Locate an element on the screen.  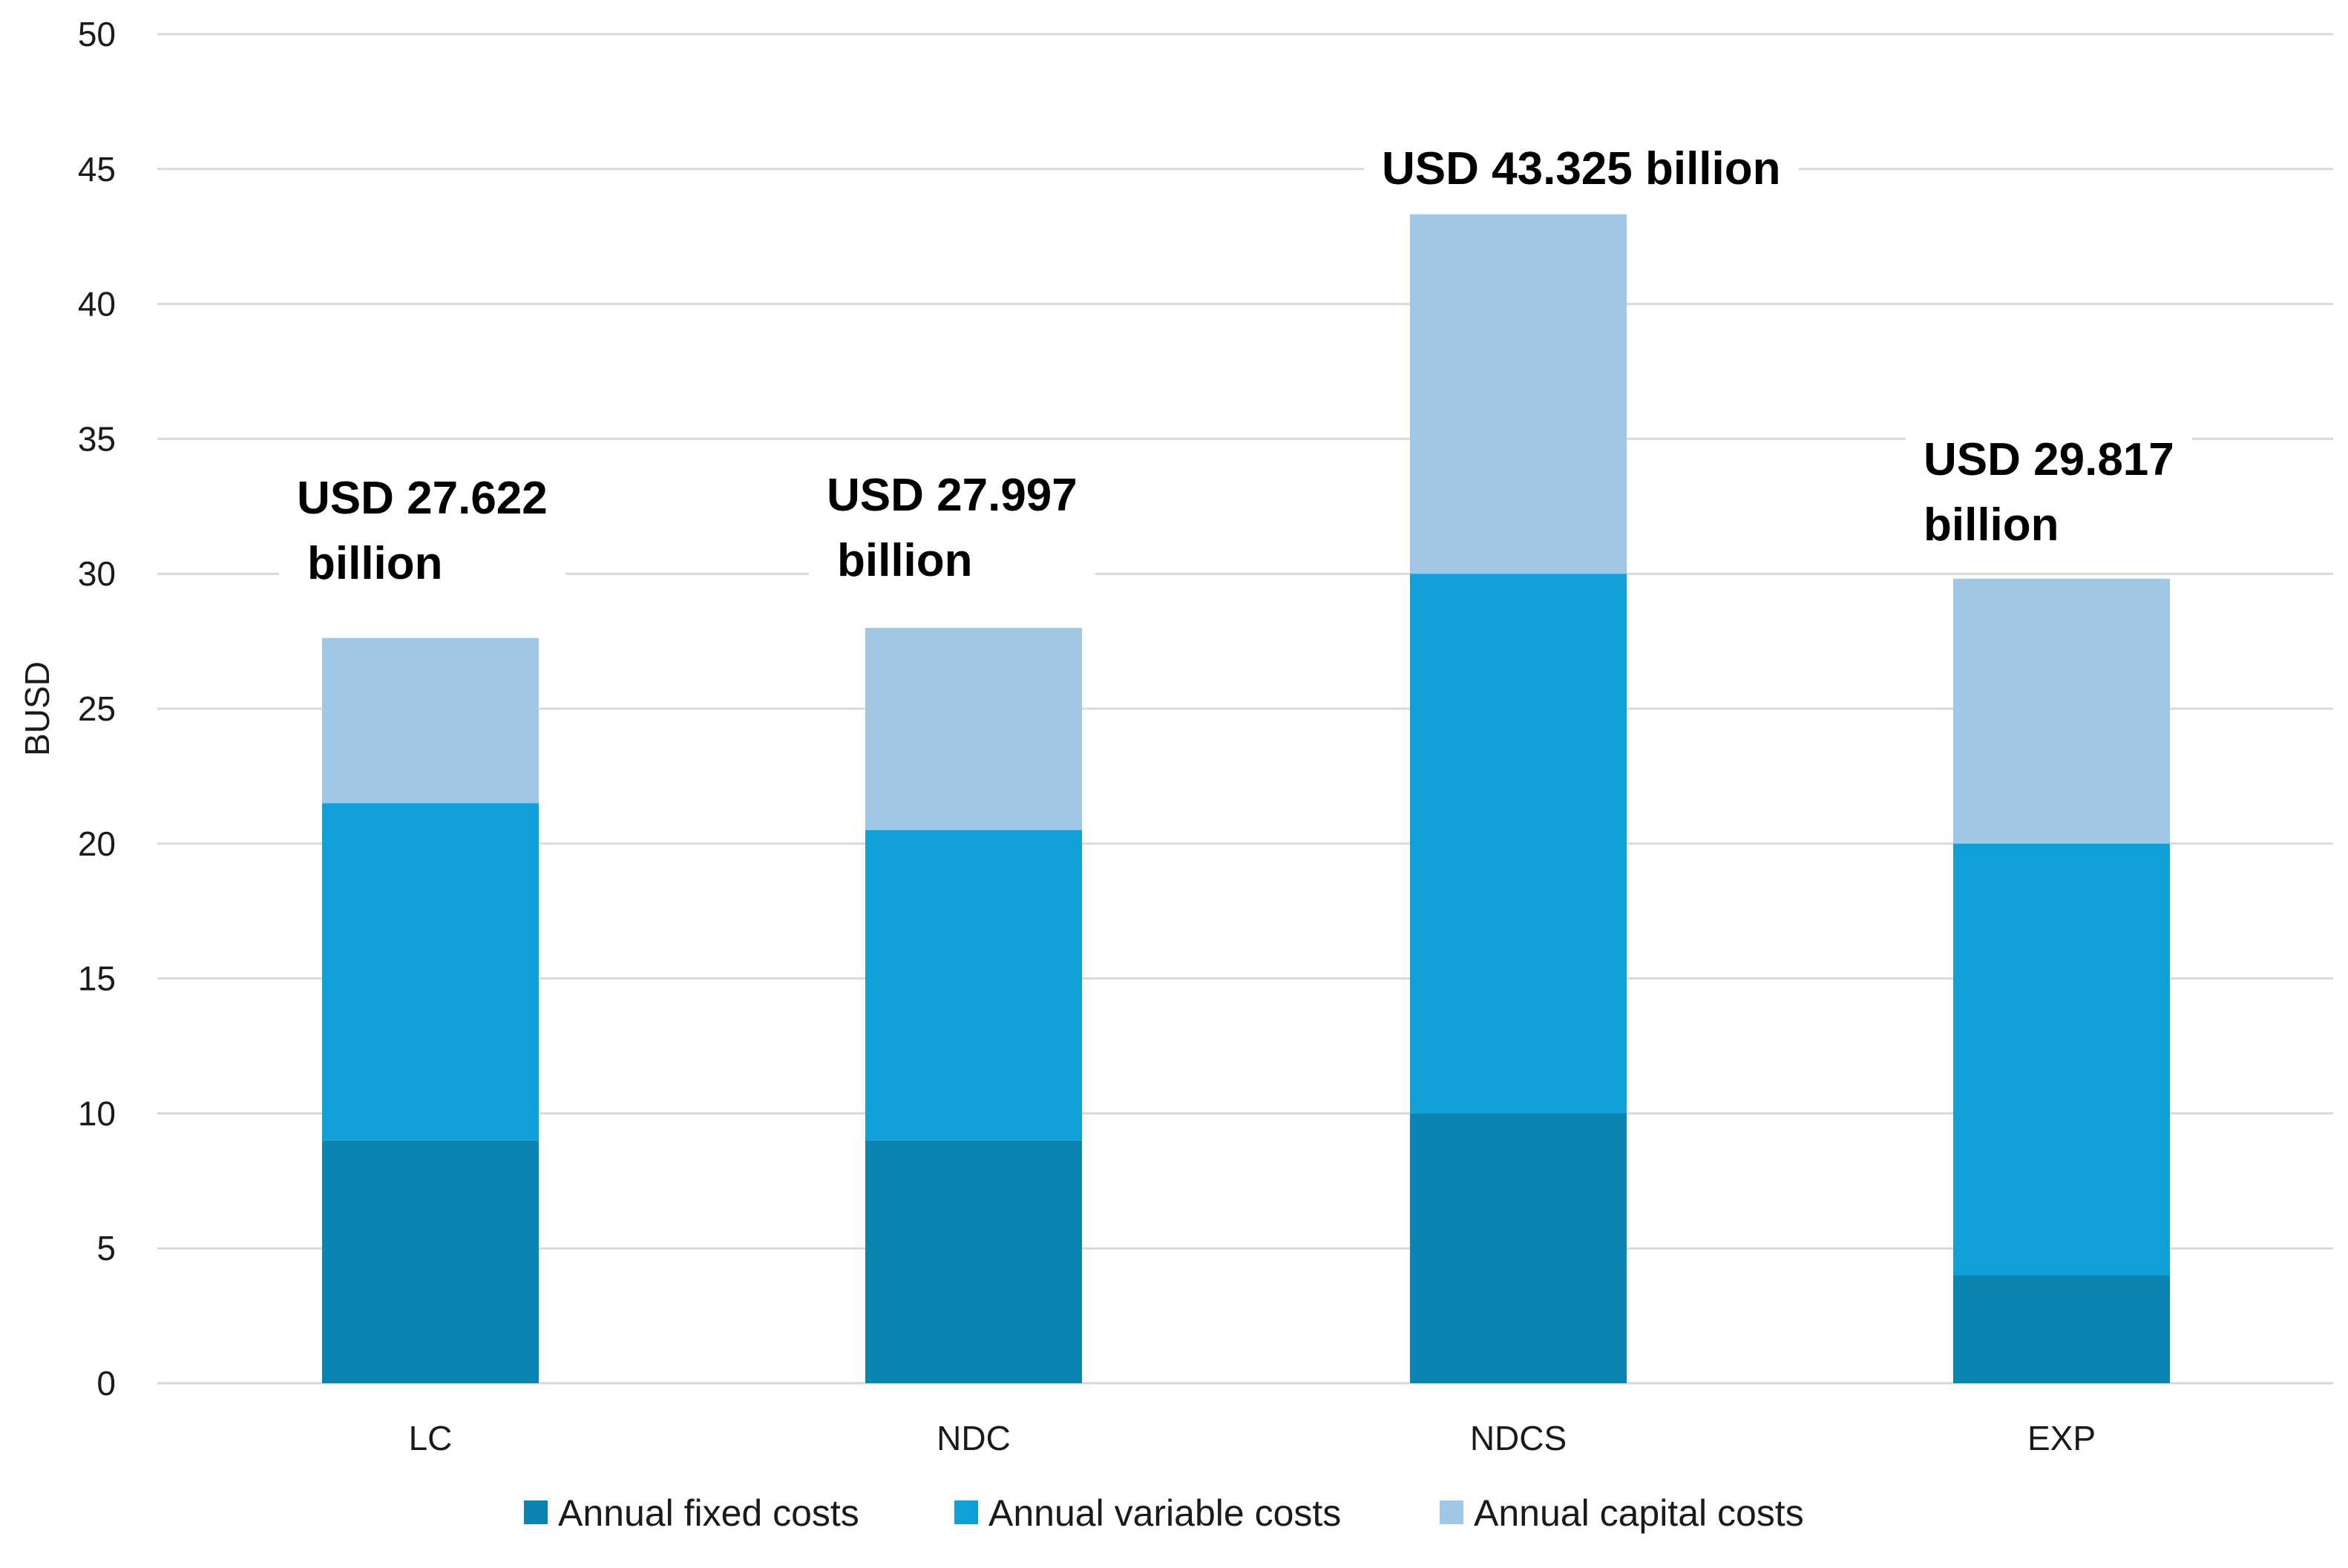
y-tick-label: 30 is located at coordinates (97, 573).